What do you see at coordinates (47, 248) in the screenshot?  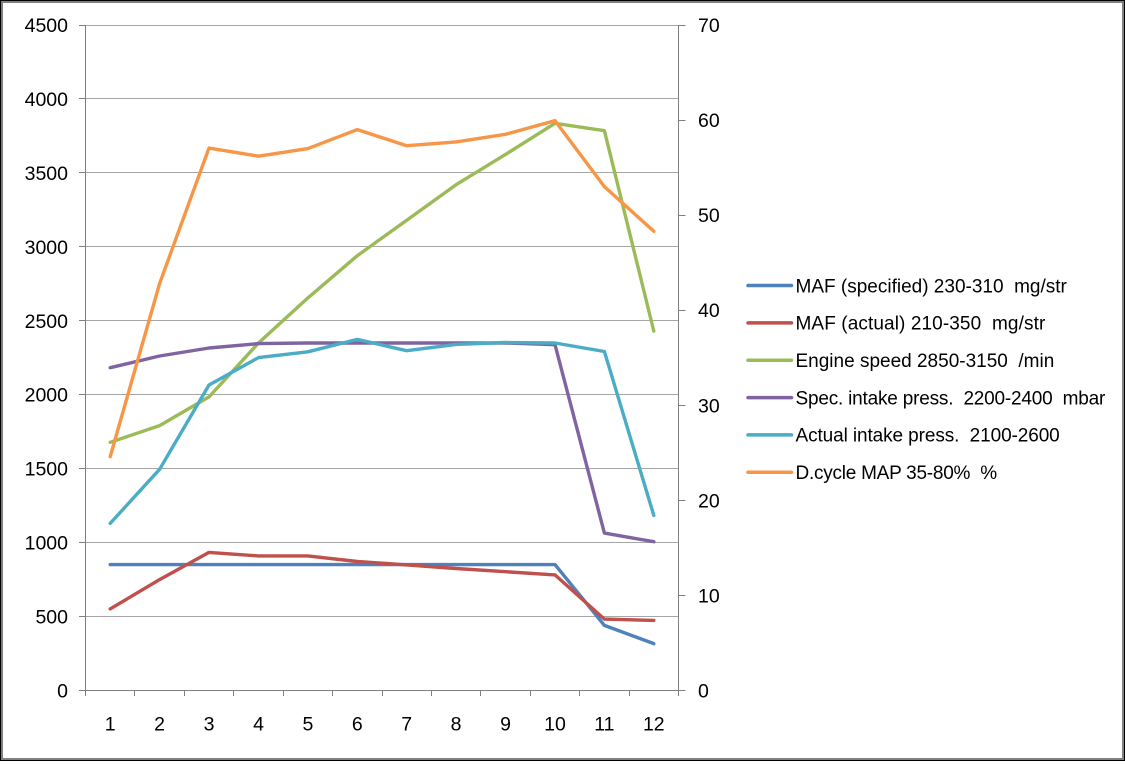 I see `svg-text: 3000` at bounding box center [47, 248].